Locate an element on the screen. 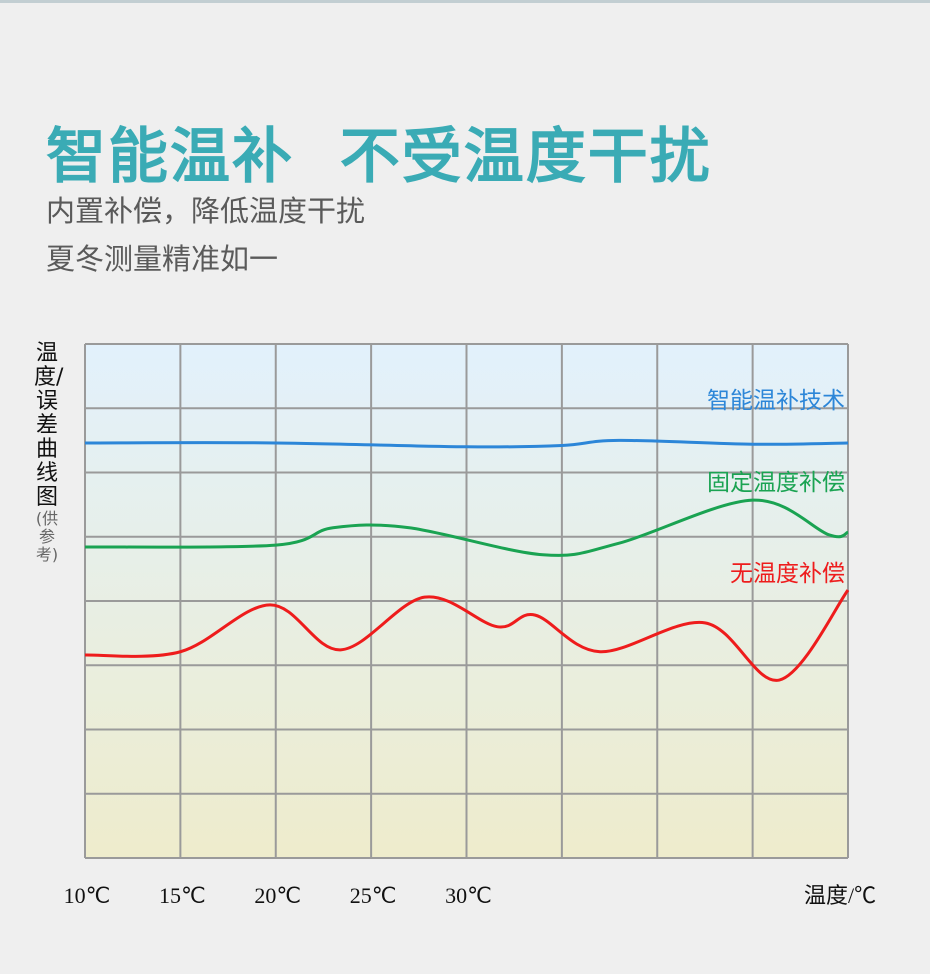 The width and height of the screenshot is (930, 974). x-tick-label: 30℃ is located at coordinates (468, 895).